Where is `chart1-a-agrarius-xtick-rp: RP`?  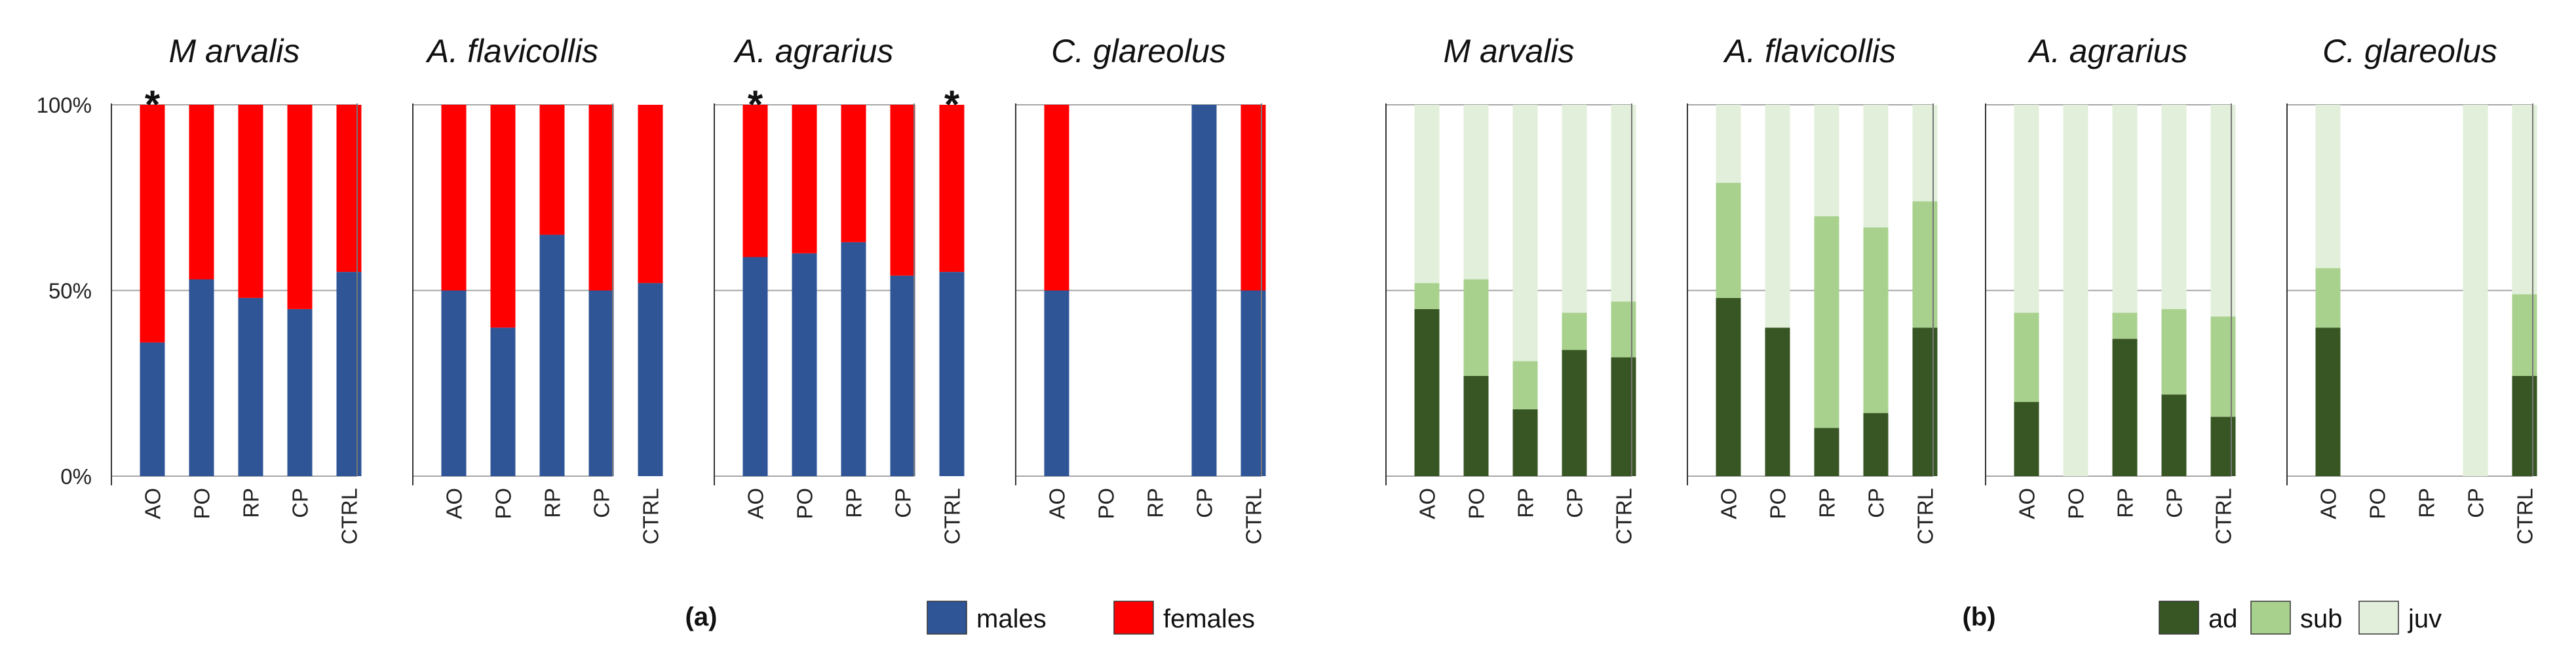
chart1-a-agrarius-xtick-rp: RP is located at coordinates (2125, 503).